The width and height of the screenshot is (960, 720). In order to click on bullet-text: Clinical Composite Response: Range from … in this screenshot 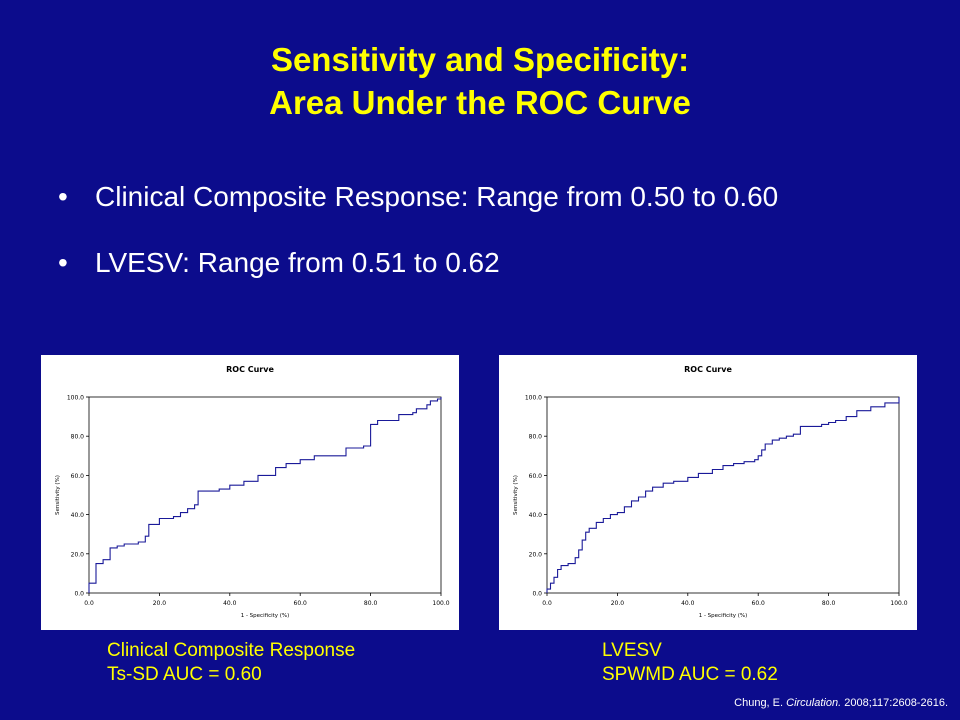, I will do `click(437, 196)`.